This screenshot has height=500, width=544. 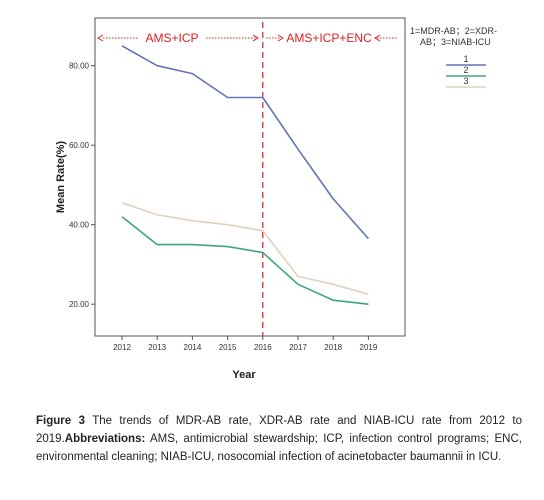 I want to click on x-tick-label: 2014, so click(x=193, y=347).